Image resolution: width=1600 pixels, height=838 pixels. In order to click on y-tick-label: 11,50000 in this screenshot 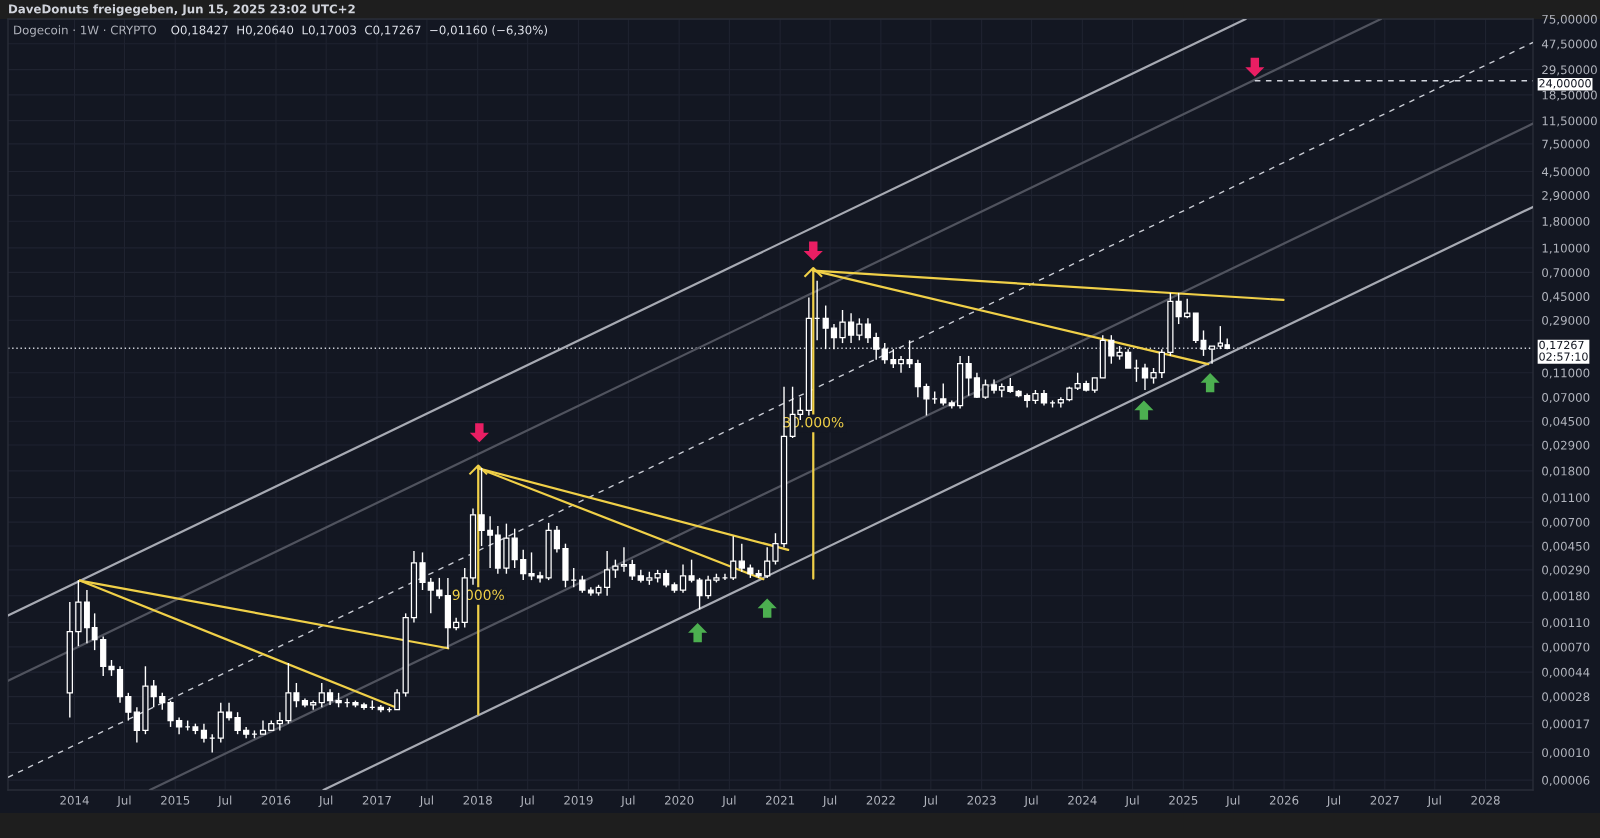, I will do `click(1569, 121)`.